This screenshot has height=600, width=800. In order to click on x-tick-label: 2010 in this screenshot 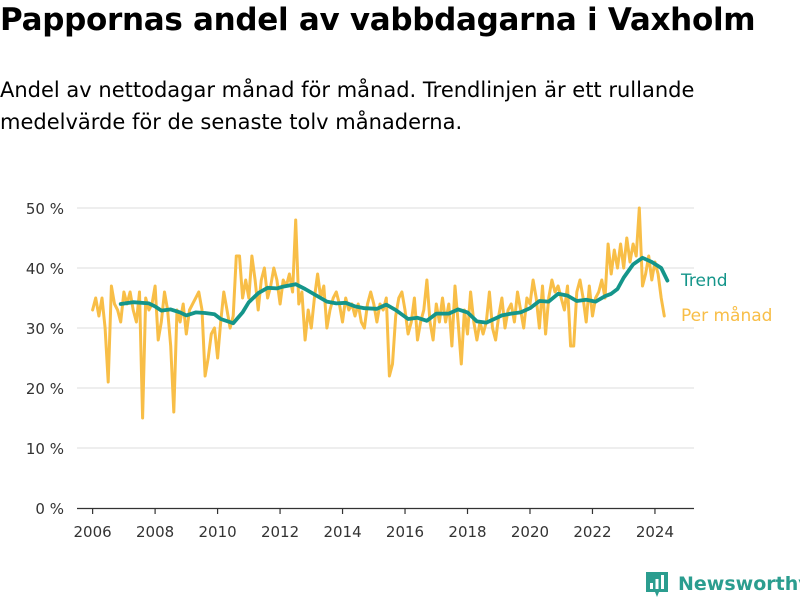, I will do `click(217, 532)`.